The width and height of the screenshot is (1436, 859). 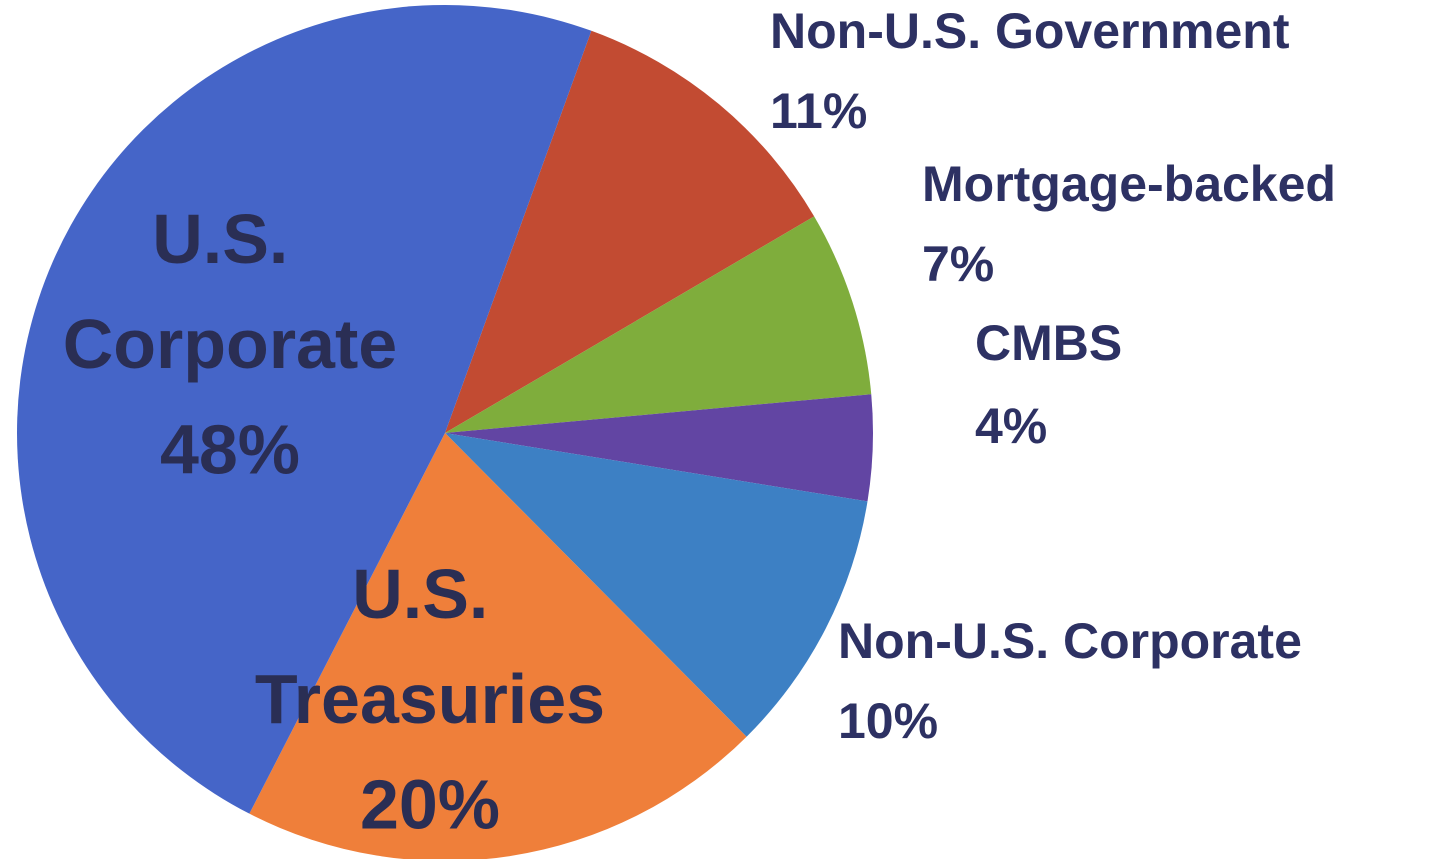 What do you see at coordinates (230, 344) in the screenshot?
I see `label-line: Corporate` at bounding box center [230, 344].